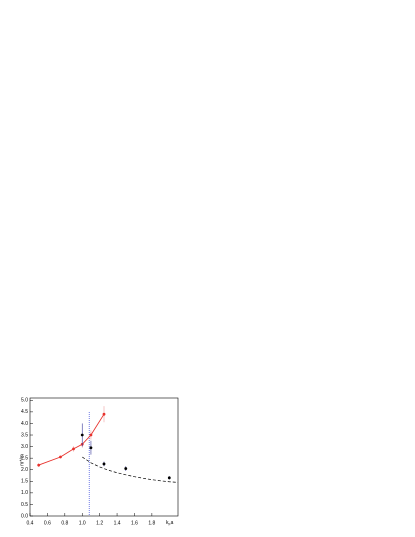 The image size is (415, 537). I want to click on y-tick-label: 3.0, so click(24, 447).